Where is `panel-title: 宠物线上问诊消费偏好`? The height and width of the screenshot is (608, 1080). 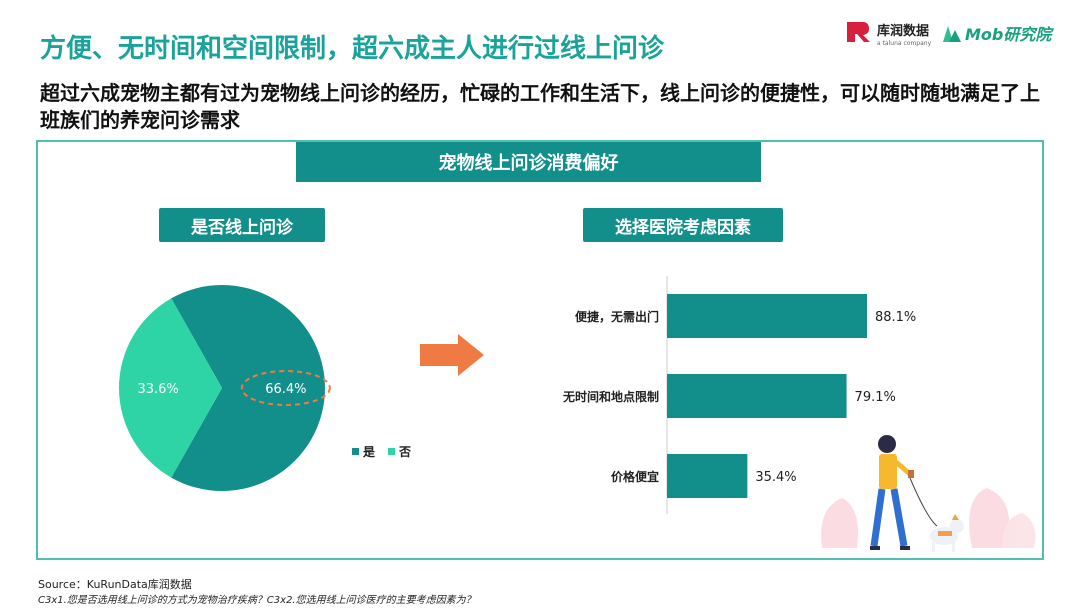 panel-title: 宠物线上问诊消费偏好 is located at coordinates (528, 162).